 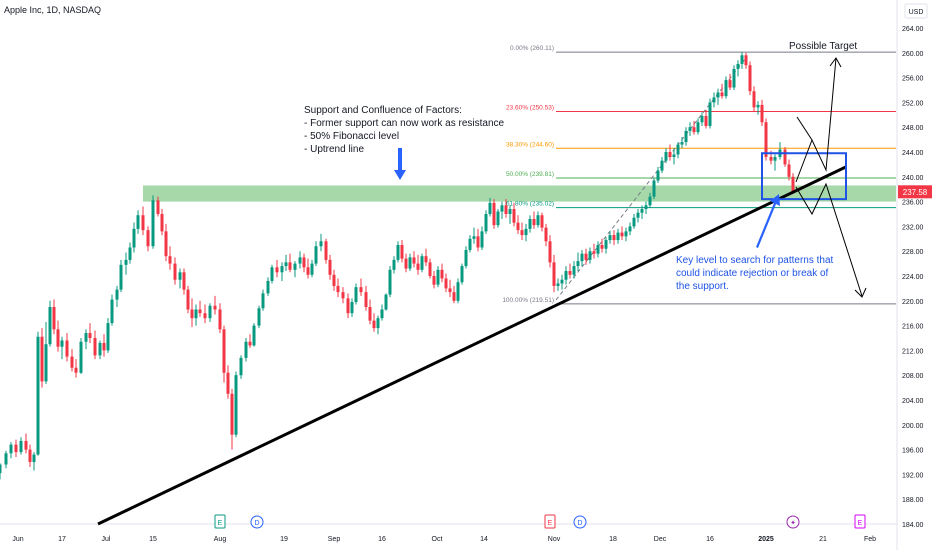 What do you see at coordinates (383, 110) in the screenshot?
I see `support-note-line-1: Support and Confluence of Factors:` at bounding box center [383, 110].